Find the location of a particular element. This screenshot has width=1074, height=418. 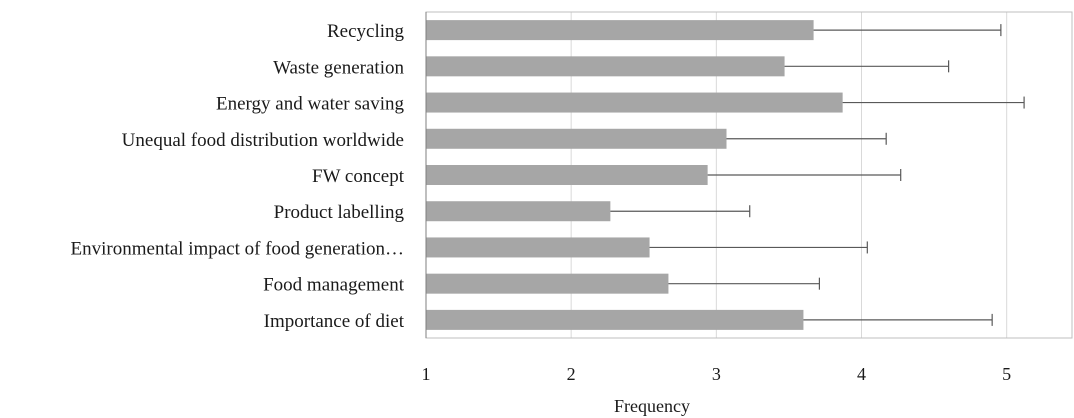

x-tick-labels: 1 2 3 4 5 is located at coordinates (717, 374).